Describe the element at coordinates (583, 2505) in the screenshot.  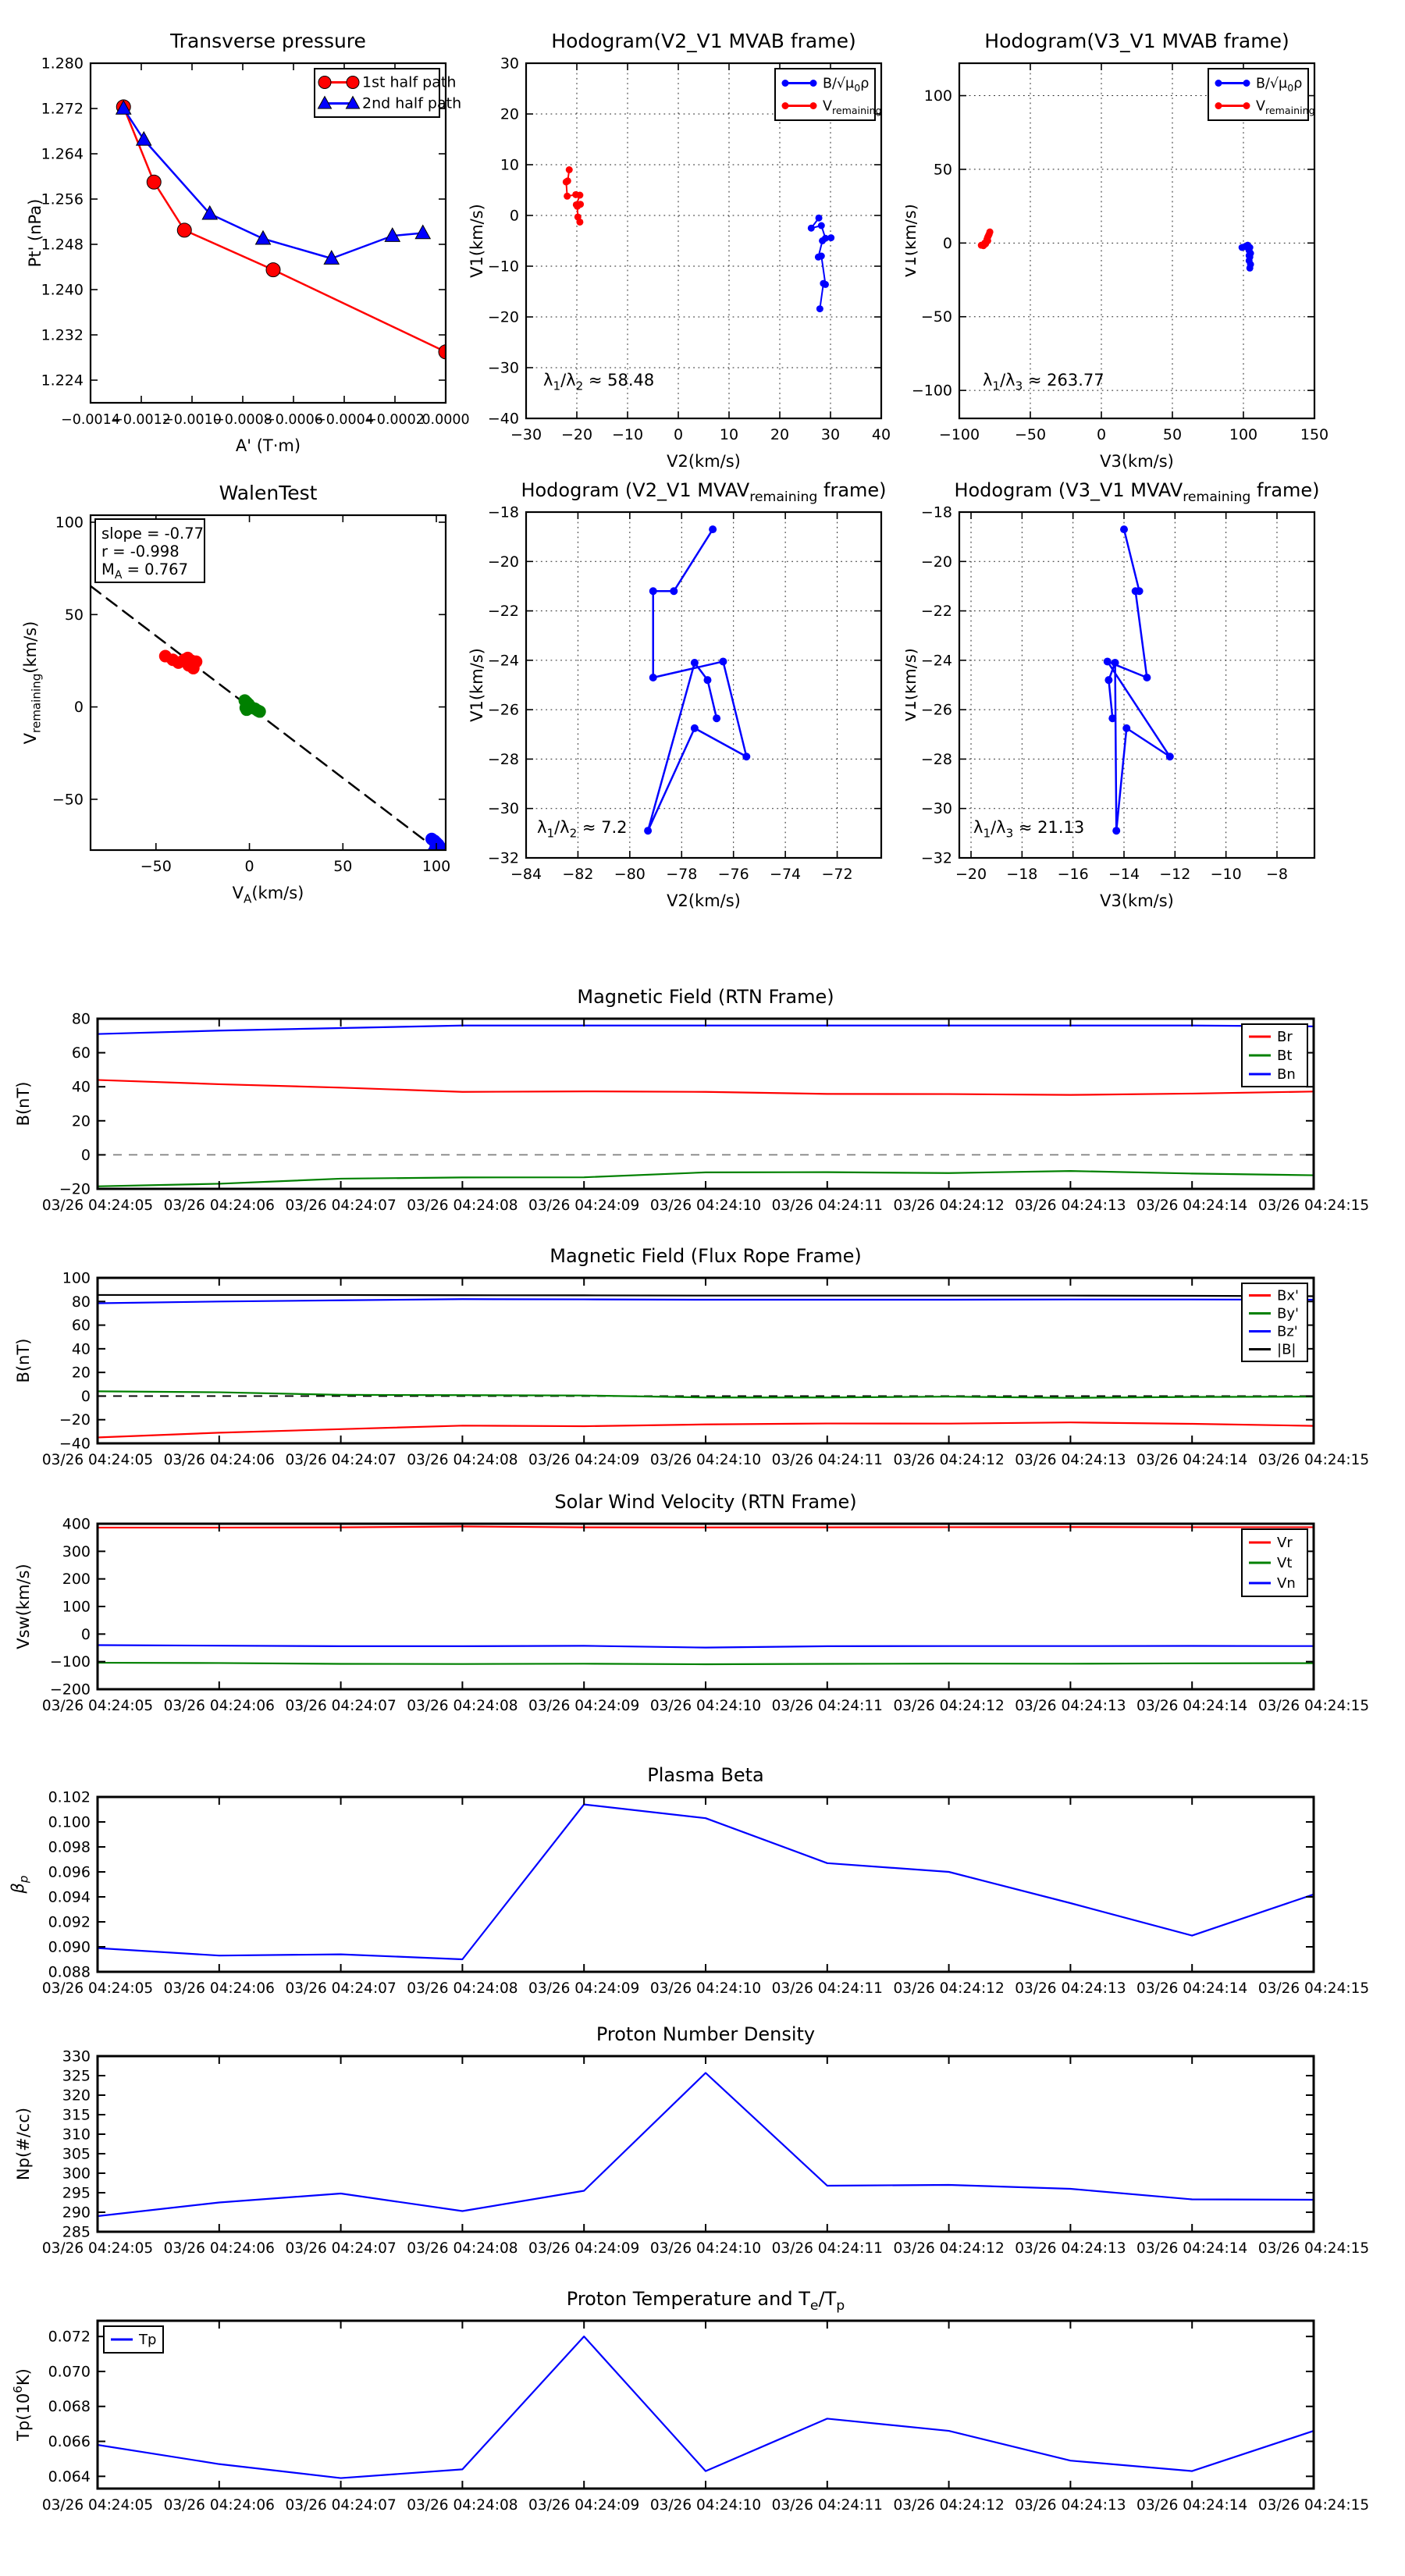
I see `x-tick-label: 03/26 04:24:09` at that location.